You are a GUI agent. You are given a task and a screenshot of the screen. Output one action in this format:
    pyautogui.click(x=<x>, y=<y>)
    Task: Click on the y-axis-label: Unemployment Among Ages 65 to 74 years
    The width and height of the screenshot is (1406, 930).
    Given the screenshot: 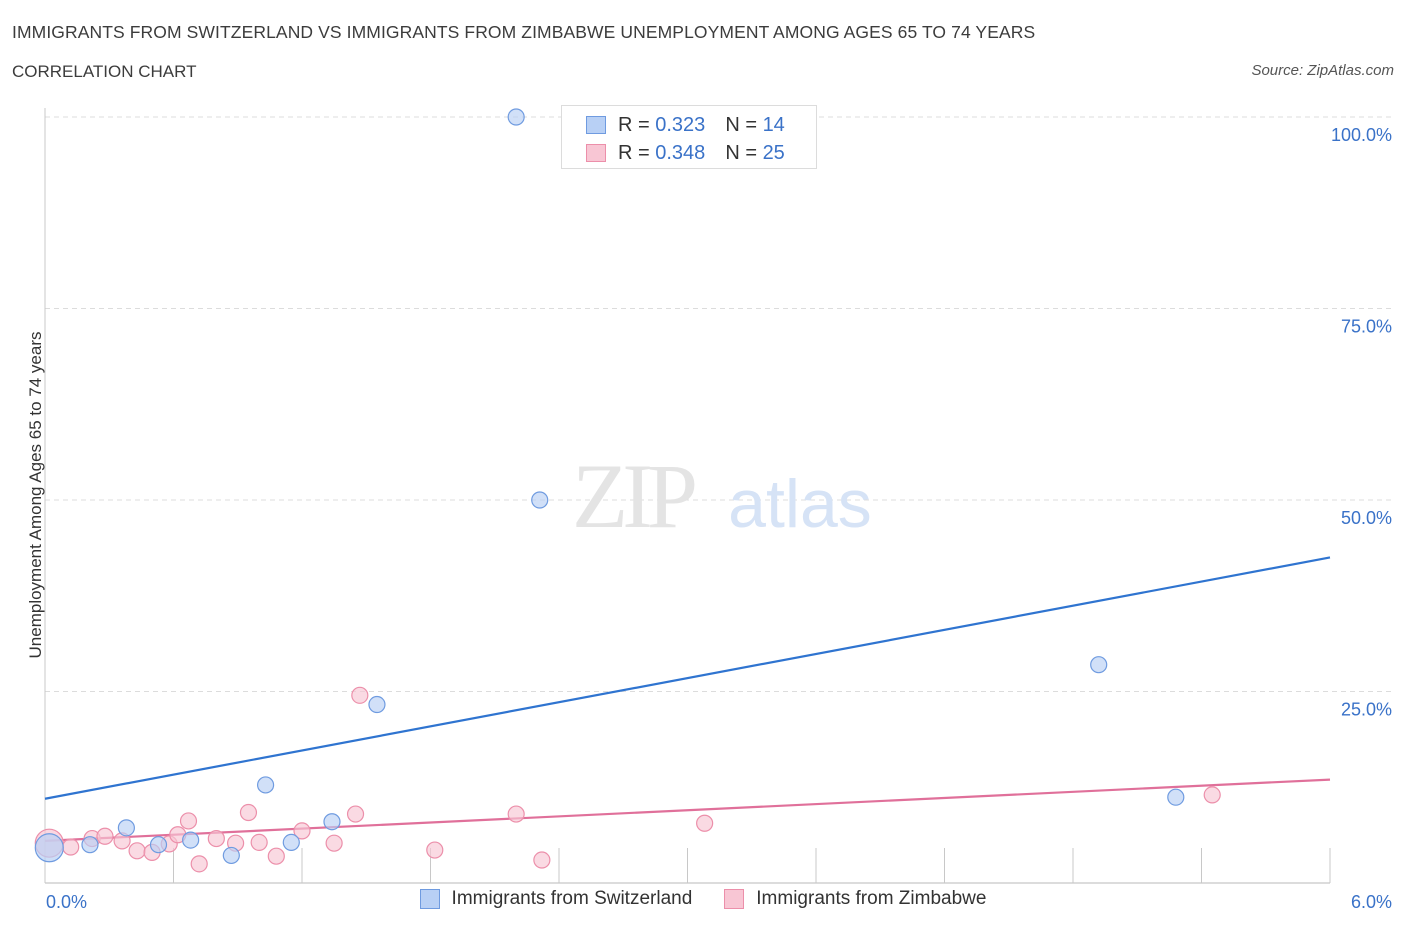 What is the action you would take?
    pyautogui.click(x=35, y=495)
    